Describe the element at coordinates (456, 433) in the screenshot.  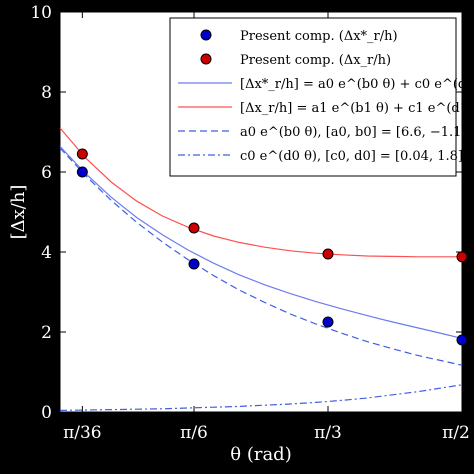
I see `x-tick-label: π/2` at that location.